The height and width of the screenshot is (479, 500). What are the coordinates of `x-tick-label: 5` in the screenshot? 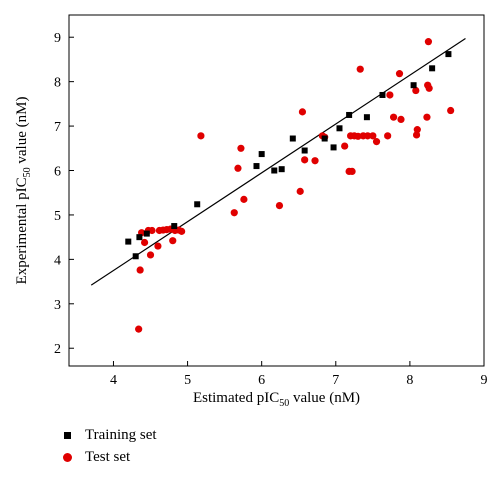 It's located at (187, 380).